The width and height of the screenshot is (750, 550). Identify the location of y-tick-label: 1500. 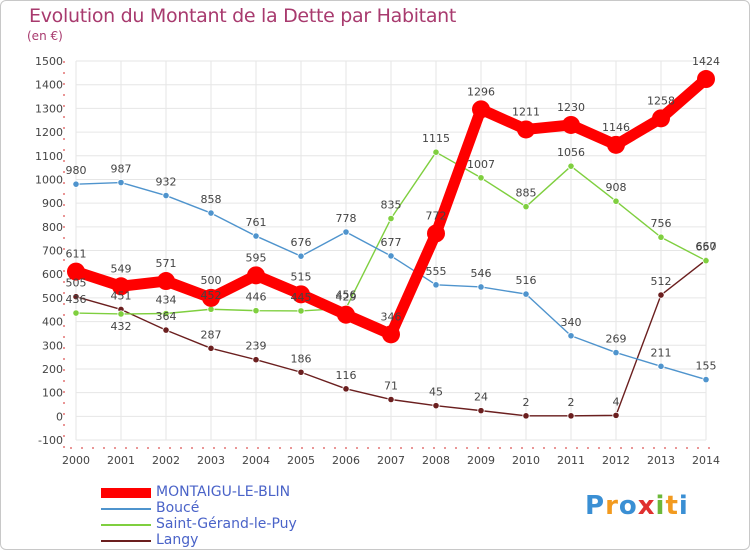
(49, 61).